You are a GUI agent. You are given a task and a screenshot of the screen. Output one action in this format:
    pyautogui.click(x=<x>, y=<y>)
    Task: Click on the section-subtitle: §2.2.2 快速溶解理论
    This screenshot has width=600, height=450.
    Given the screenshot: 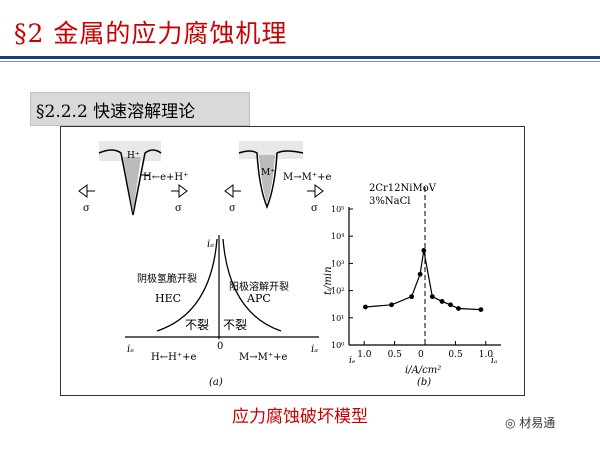 What is the action you would take?
    pyautogui.click(x=116, y=112)
    